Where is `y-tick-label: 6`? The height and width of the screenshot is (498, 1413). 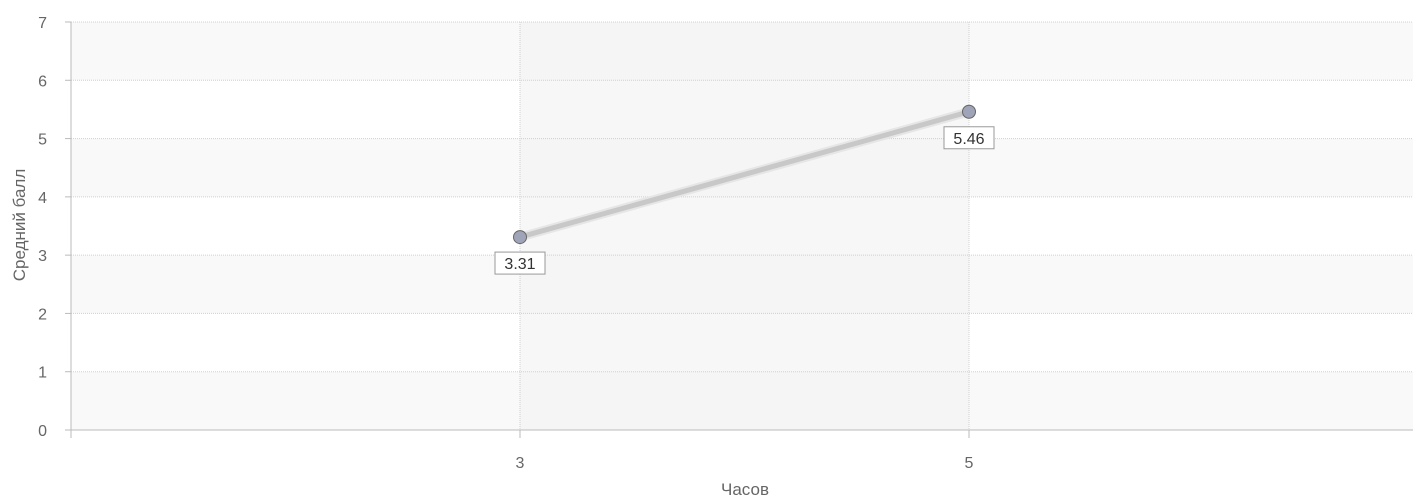
y-tick-label: 6 is located at coordinates (42, 81).